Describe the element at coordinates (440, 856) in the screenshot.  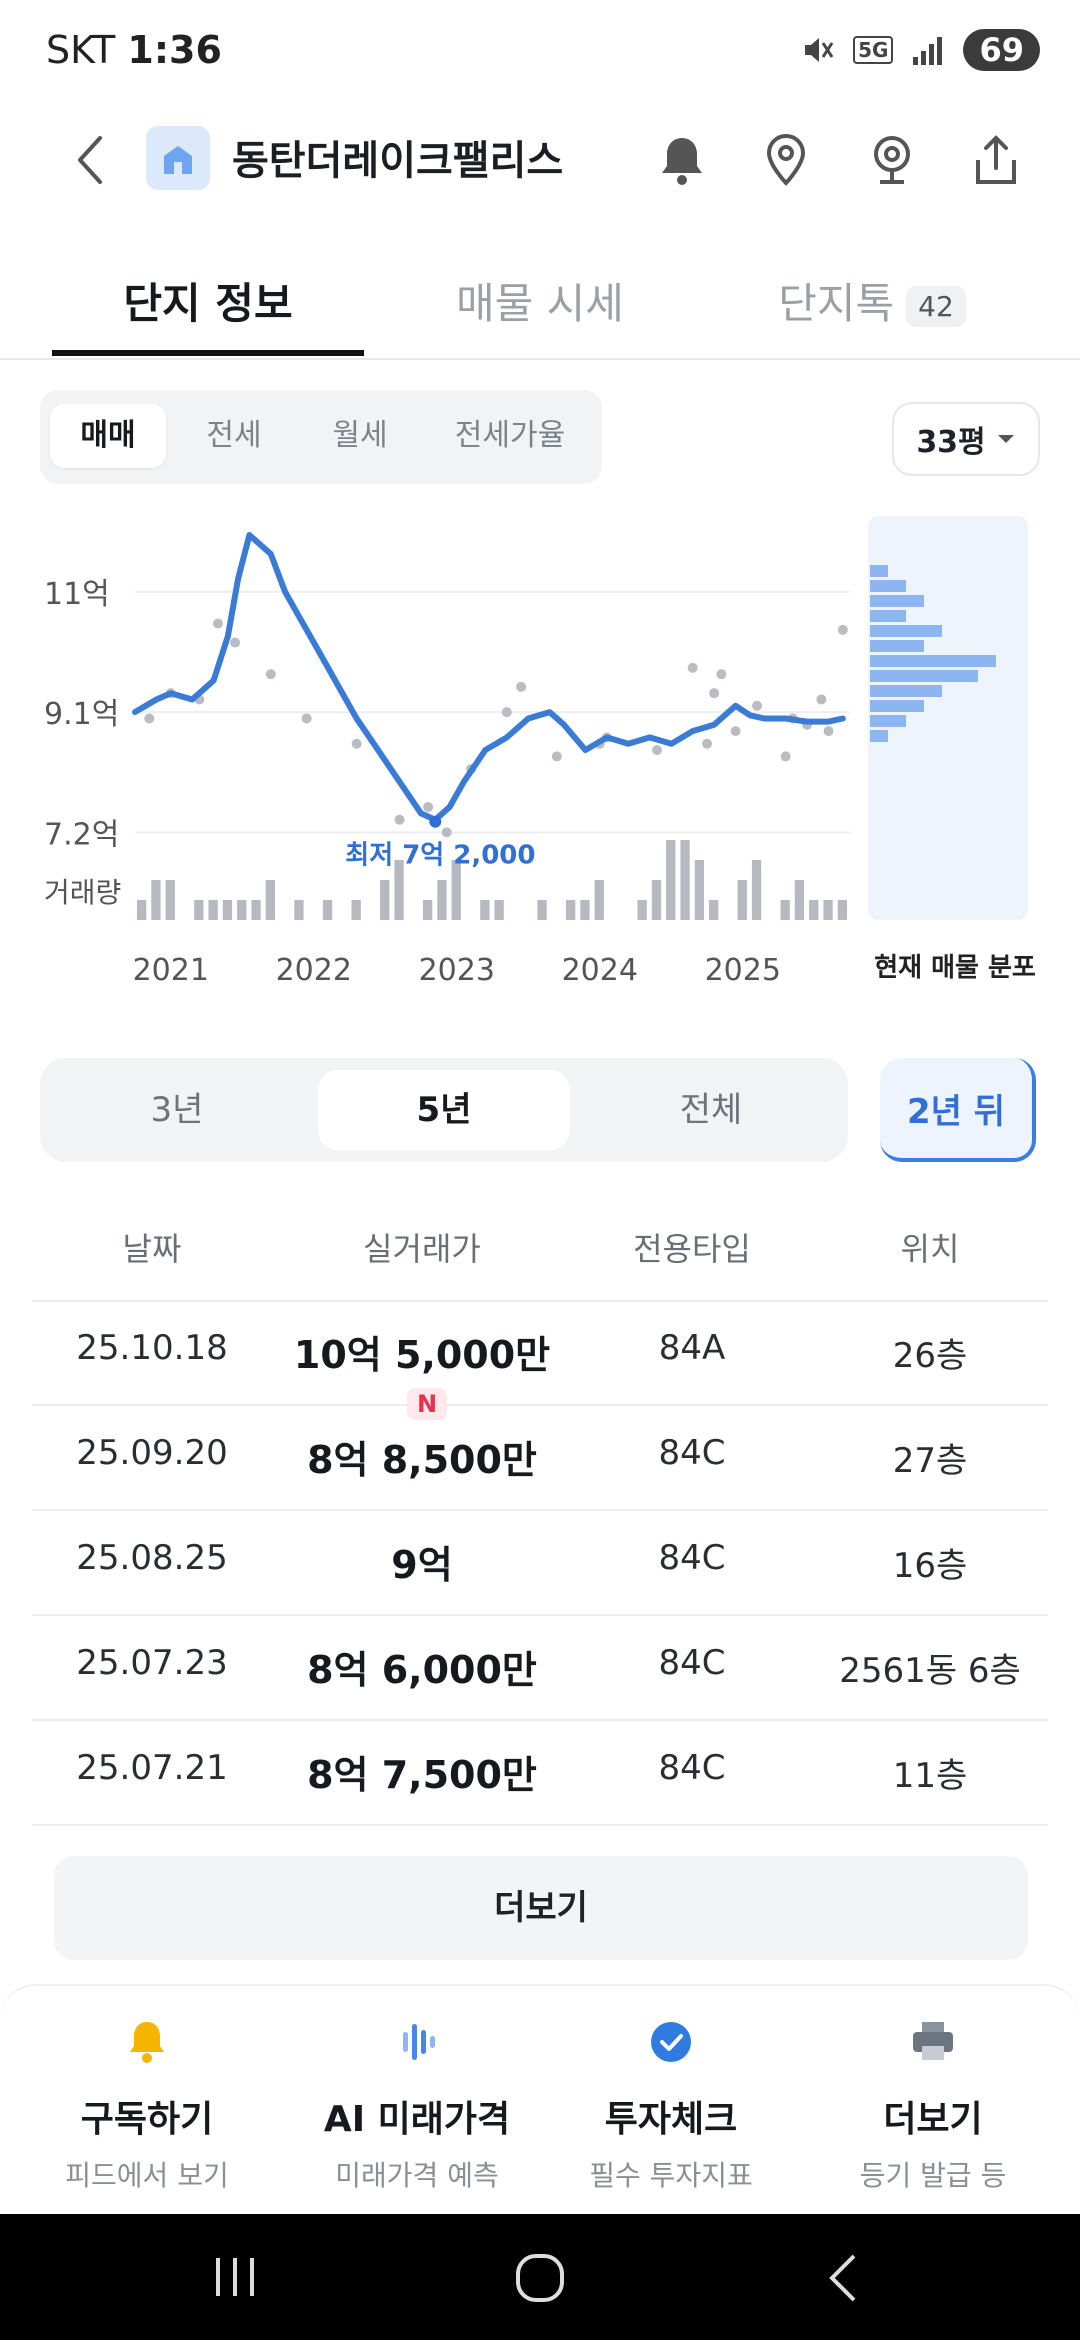
I see `min-price-annotation: 최저 7억 2,000` at that location.